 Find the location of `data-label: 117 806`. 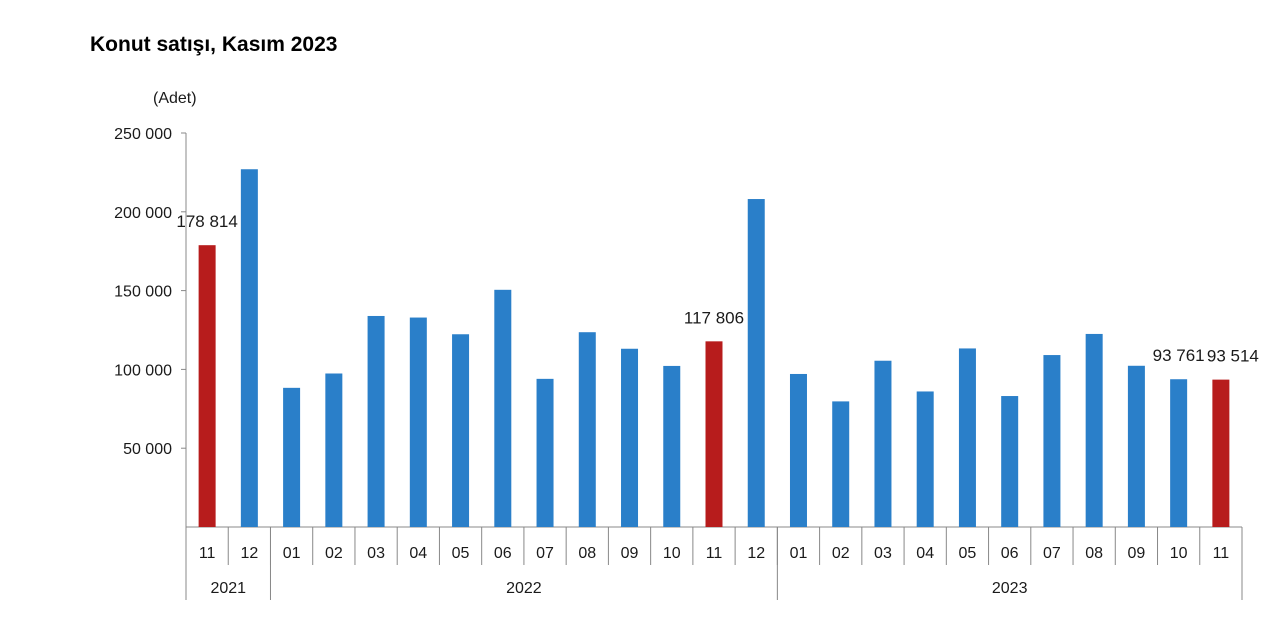

data-label: 117 806 is located at coordinates (714, 317).